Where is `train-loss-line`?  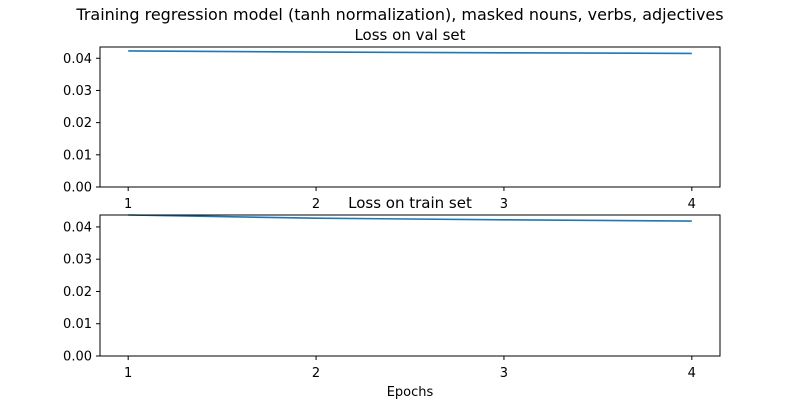 train-loss-line is located at coordinates (410, 218).